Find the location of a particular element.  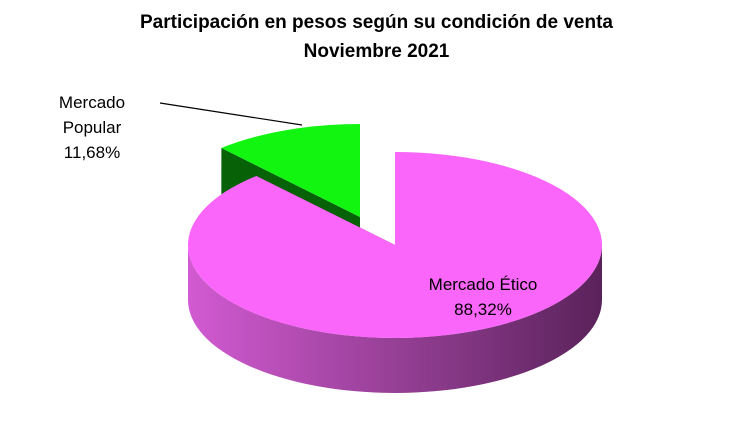

slice-label: Mercado Ético 88,32% is located at coordinates (483, 297).